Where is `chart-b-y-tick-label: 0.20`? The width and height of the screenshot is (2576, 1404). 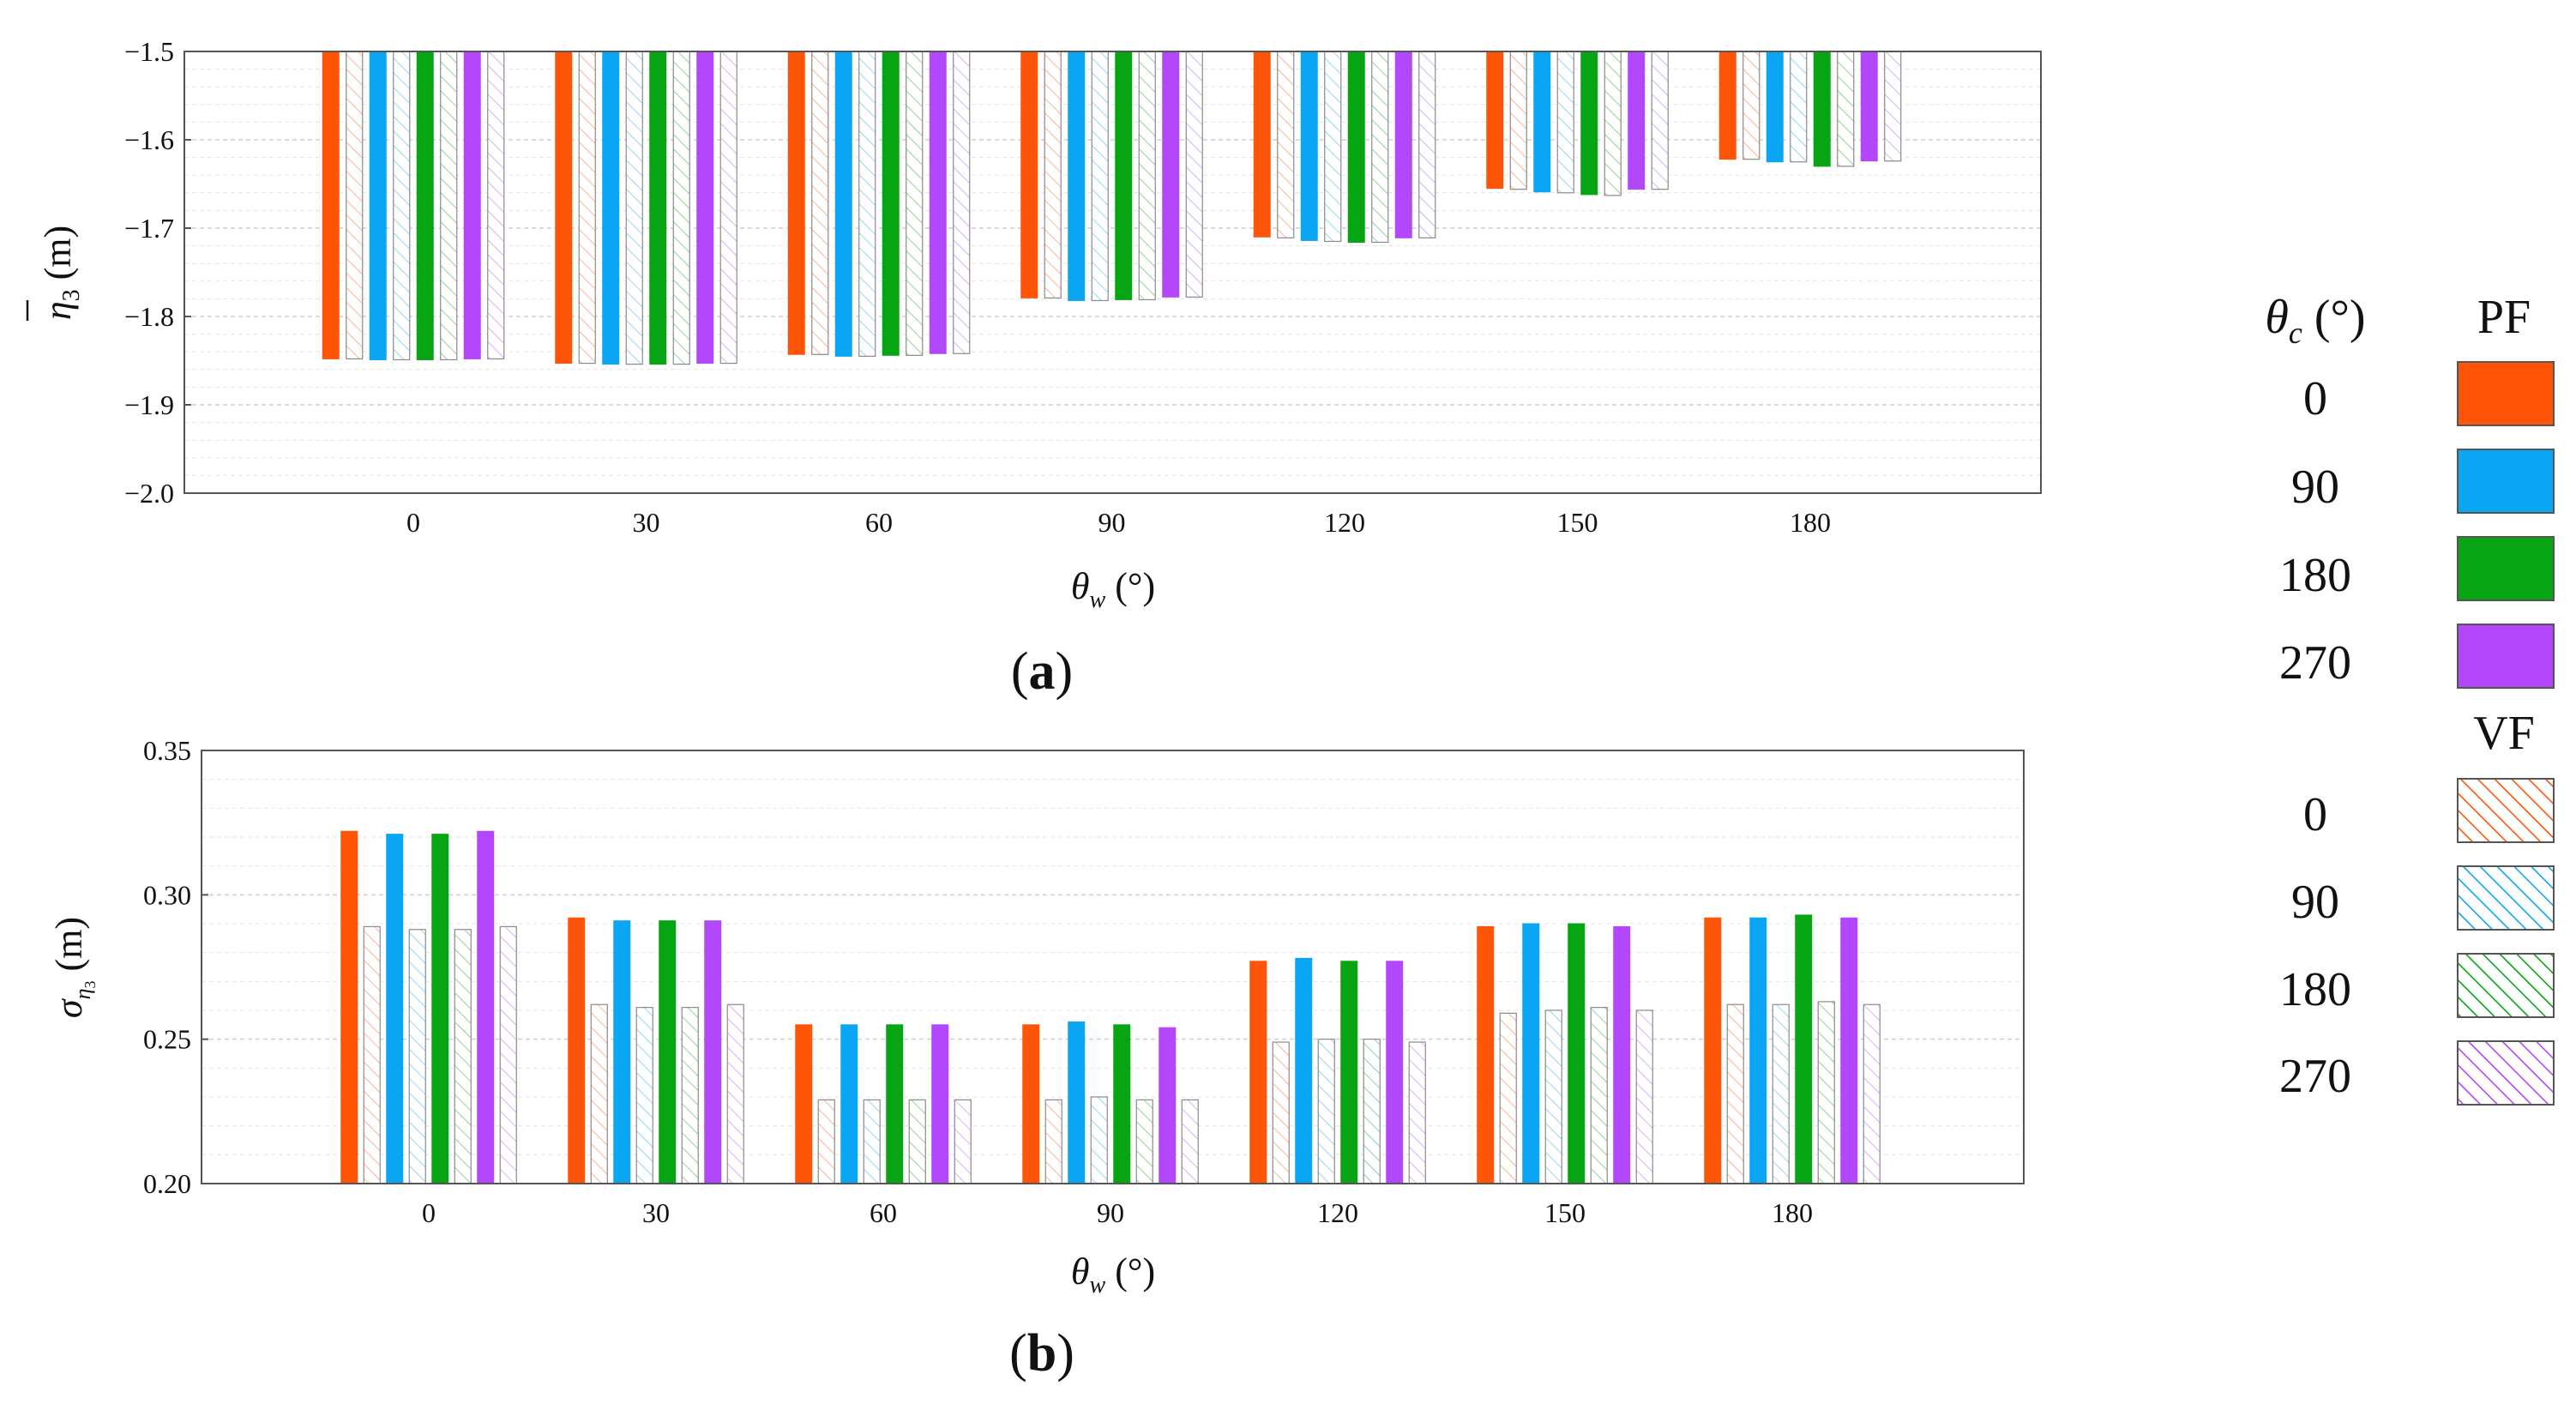
chart-b-y-tick-label: 0.20 is located at coordinates (167, 1183).